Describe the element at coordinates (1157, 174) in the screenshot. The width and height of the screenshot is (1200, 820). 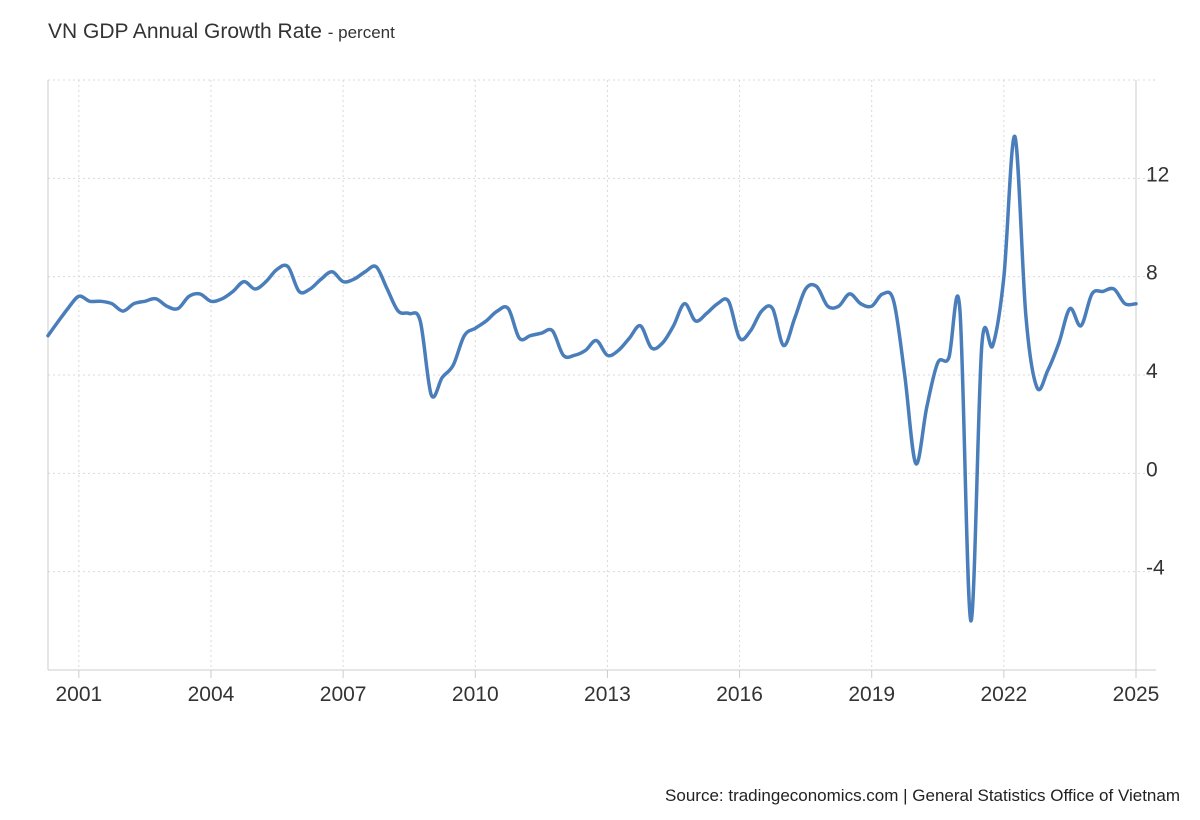
I see `y-tick-label: 12` at that location.